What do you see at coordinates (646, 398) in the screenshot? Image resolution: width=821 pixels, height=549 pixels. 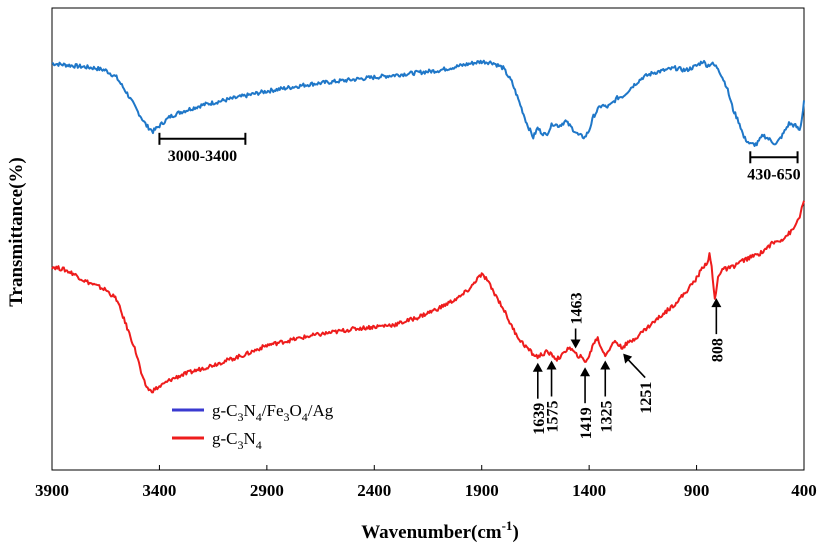 I see `peak-label: 1251` at bounding box center [646, 398].